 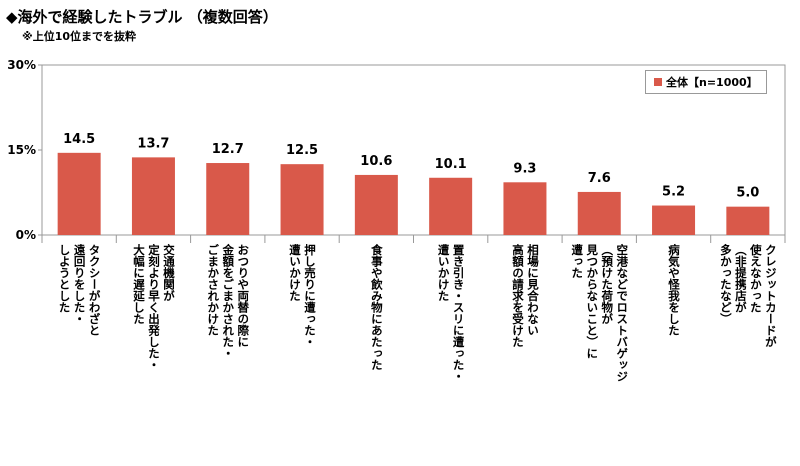 What do you see at coordinates (79, 139) in the screenshot?
I see `bar-value-label: 14.5` at bounding box center [79, 139].